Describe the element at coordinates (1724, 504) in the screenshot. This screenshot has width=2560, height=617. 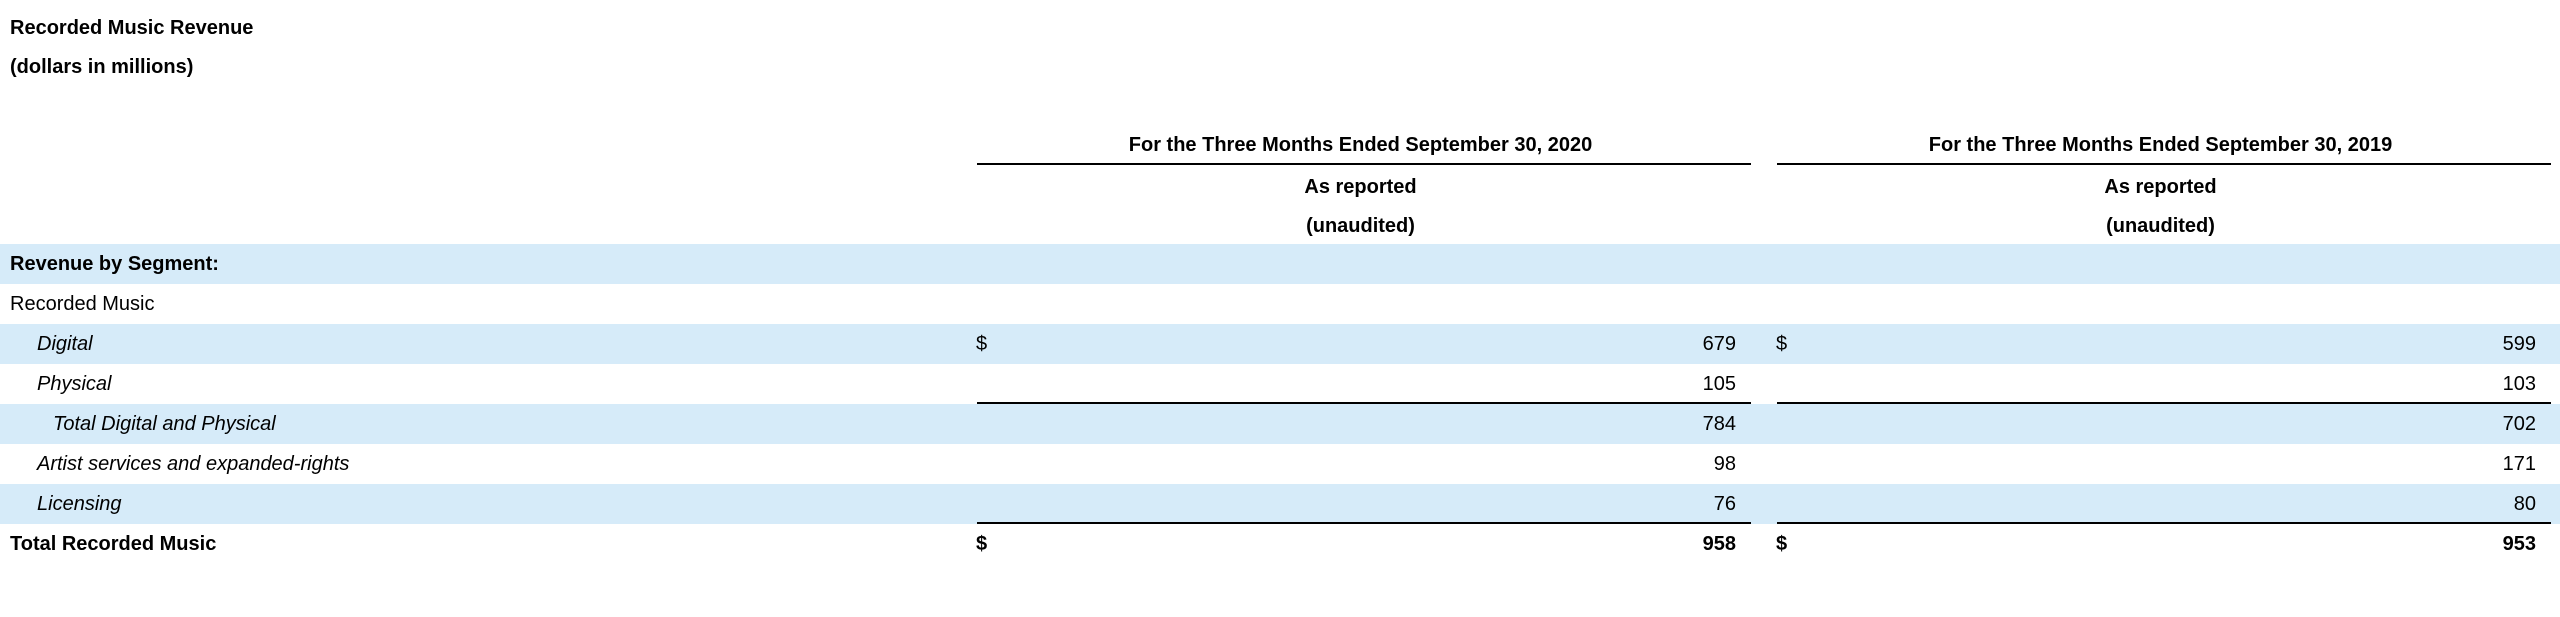
I see `value-2020: 76` at that location.